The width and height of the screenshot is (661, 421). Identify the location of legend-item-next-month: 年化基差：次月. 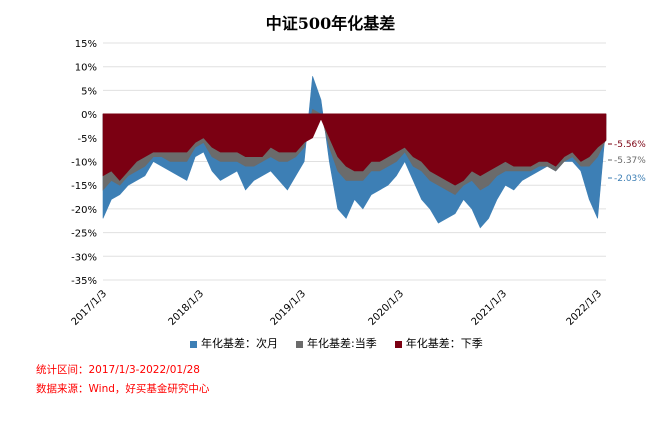
(234, 343).